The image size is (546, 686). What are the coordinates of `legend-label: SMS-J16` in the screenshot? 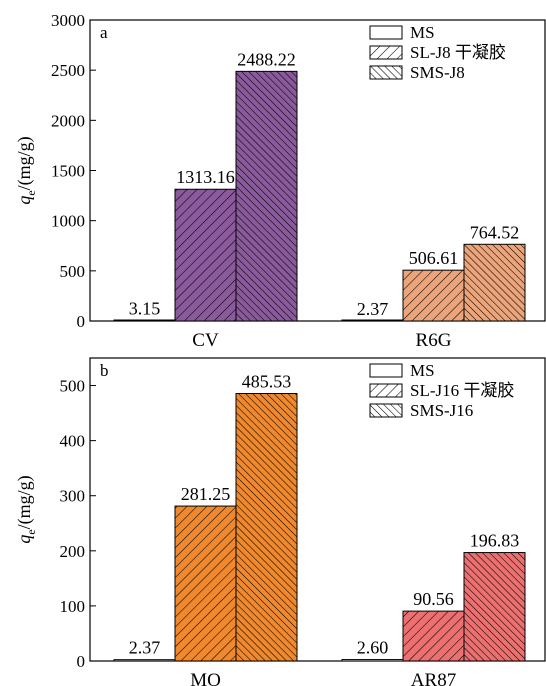 It's located at (441, 410).